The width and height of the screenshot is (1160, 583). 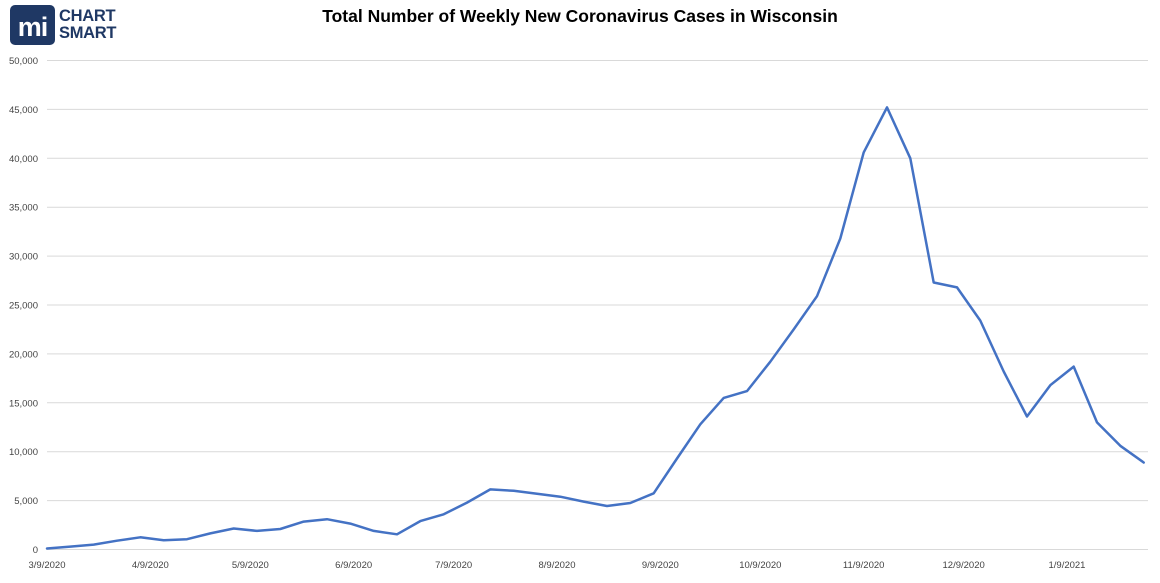 What do you see at coordinates (23, 403) in the screenshot?
I see `y-tick-label: 15,000` at bounding box center [23, 403].